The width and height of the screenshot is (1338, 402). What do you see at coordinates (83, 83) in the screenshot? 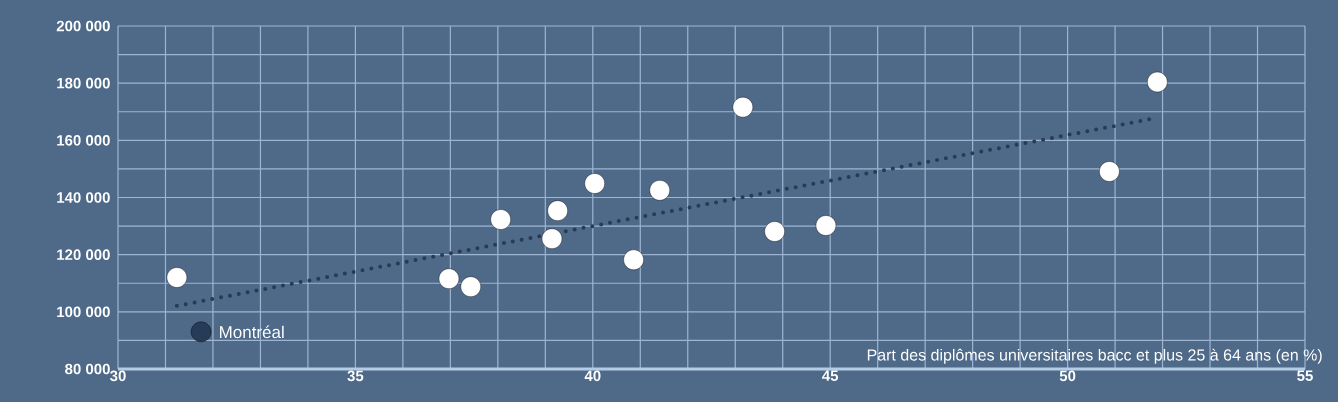
I see `y-tick-label: 180 000` at bounding box center [83, 83].